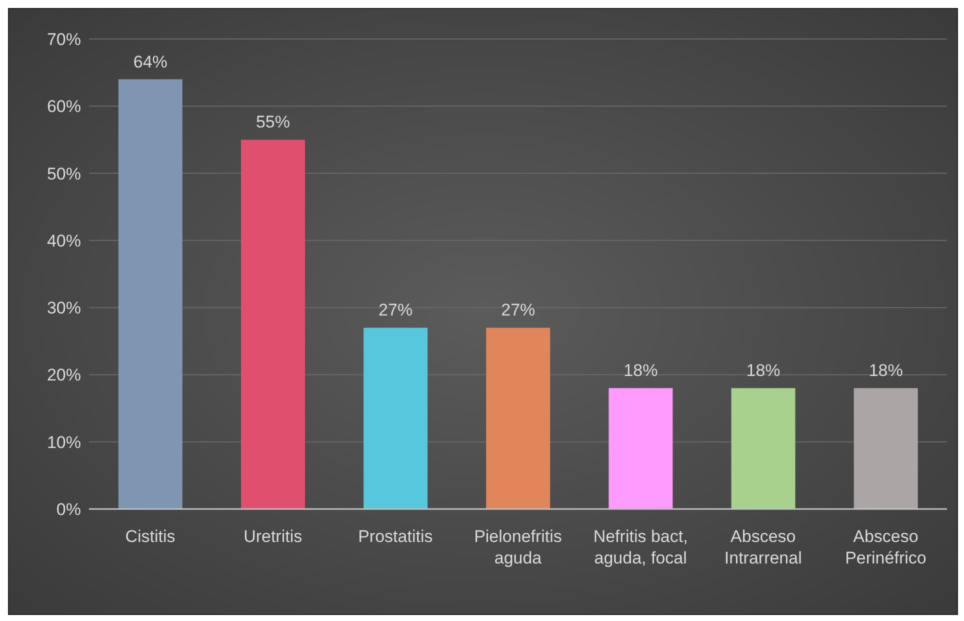  Describe the element at coordinates (518, 547) in the screenshot. I see `x-tick-label: Pielonefritis aguda` at that location.